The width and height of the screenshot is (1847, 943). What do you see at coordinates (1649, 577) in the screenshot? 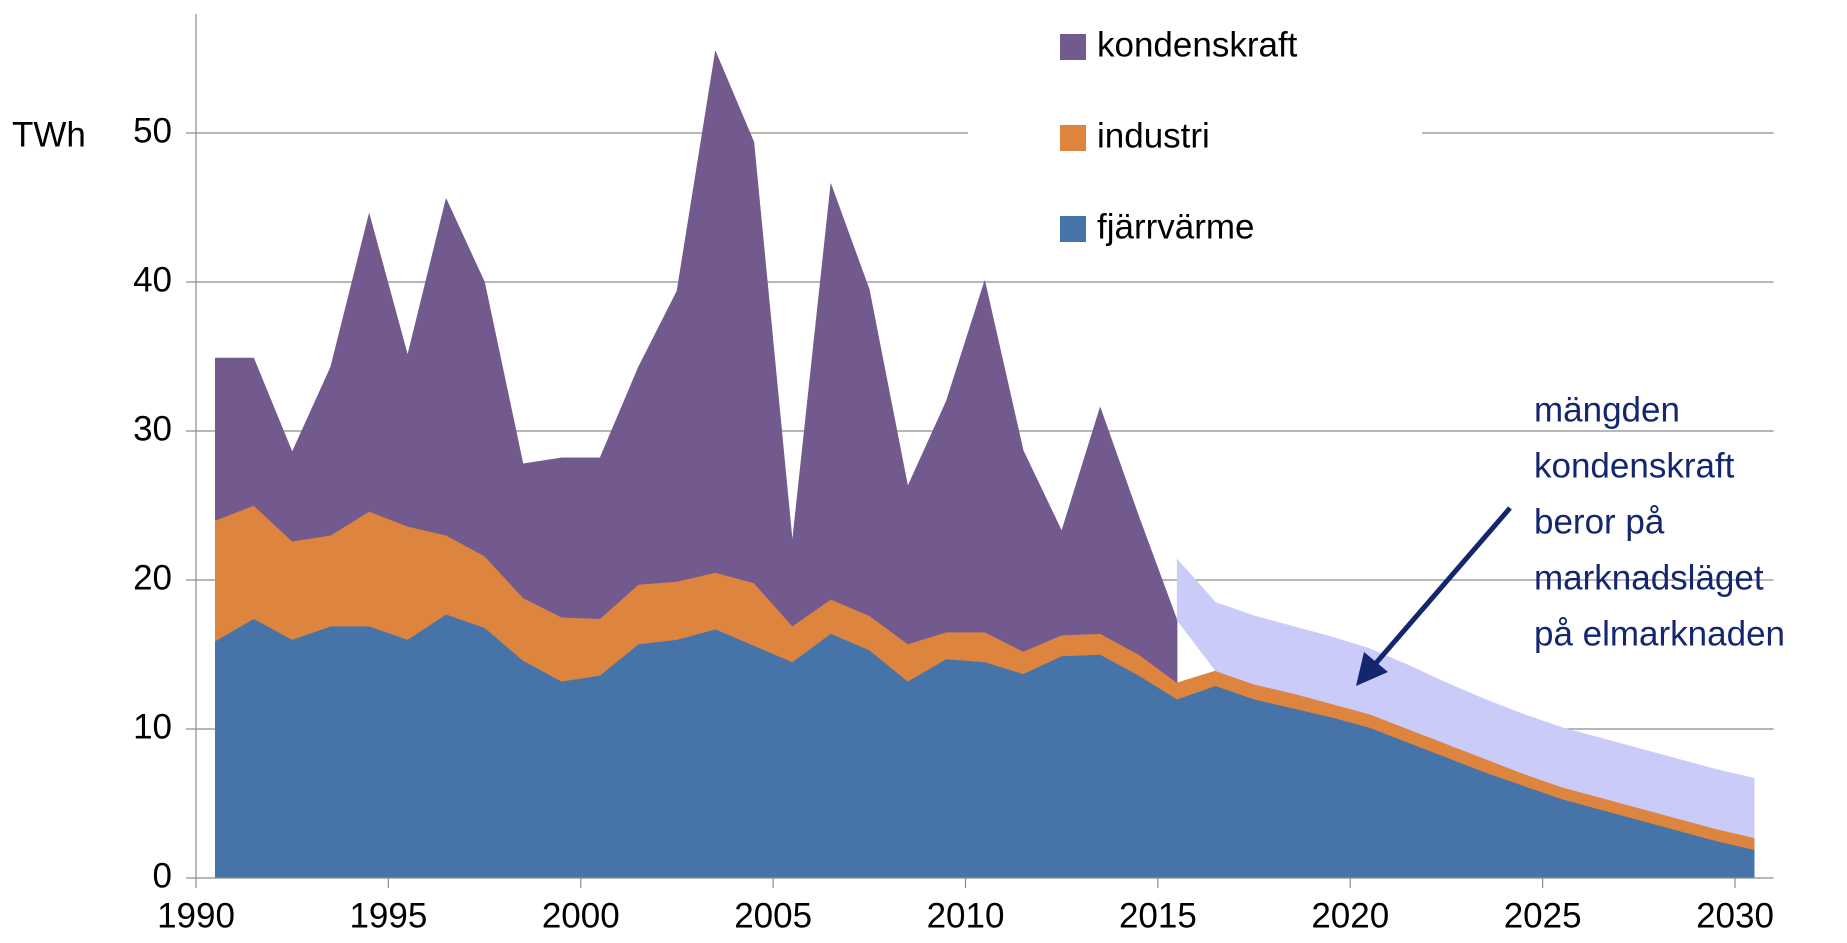
I see `annotation: marknadsläget` at bounding box center [1649, 577].